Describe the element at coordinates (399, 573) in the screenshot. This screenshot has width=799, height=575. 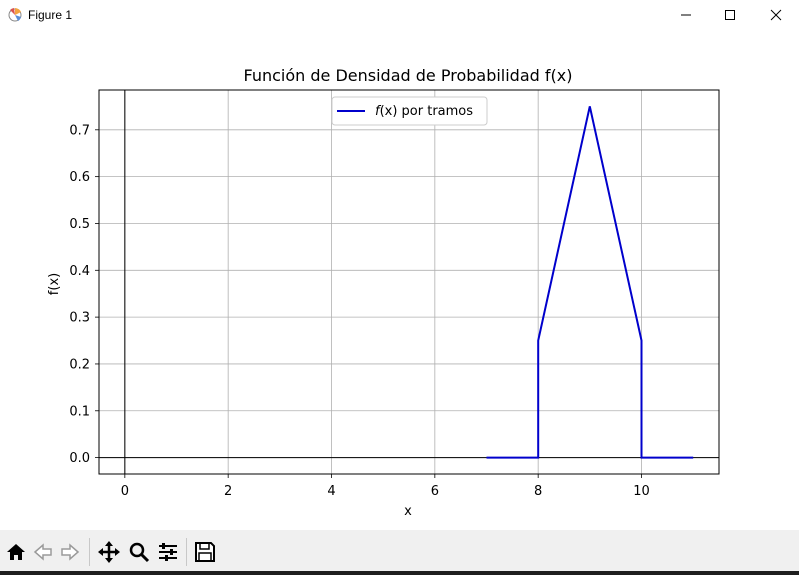
I see `window-bottom-border` at that location.